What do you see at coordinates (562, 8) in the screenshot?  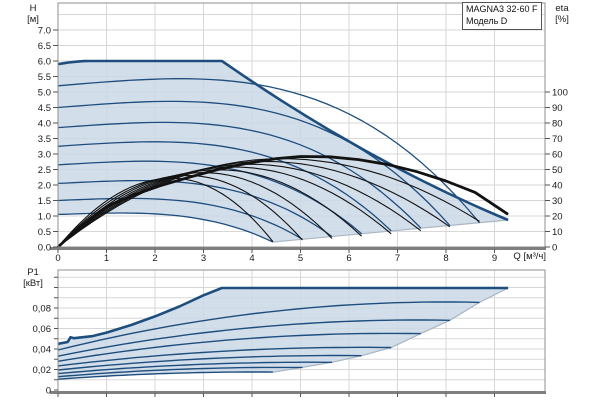 I see `eta-axis-symbol: eta` at bounding box center [562, 8].